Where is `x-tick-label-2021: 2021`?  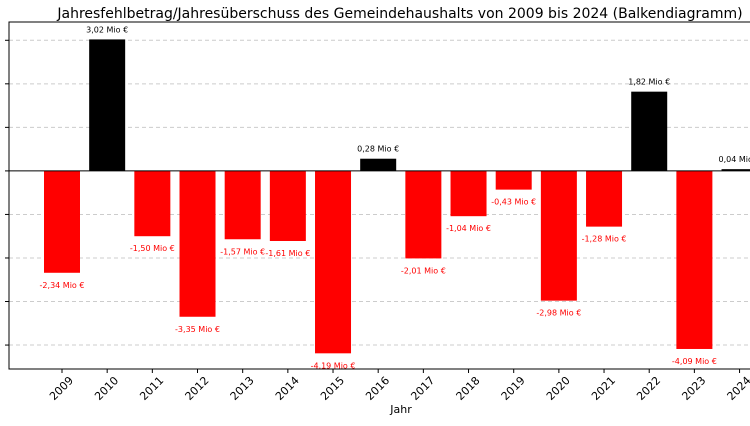 x-tick-label-2021: 2021 is located at coordinates (603, 388).